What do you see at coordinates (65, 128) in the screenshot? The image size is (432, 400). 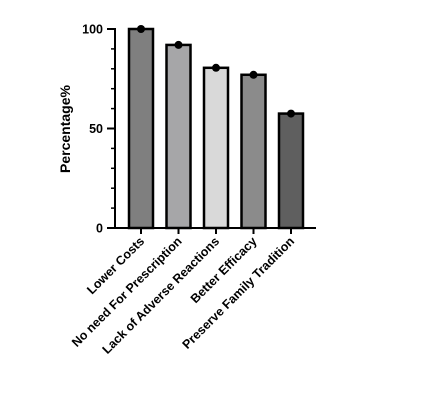 I see `y-axis-title: Percentage%` at bounding box center [65, 128].